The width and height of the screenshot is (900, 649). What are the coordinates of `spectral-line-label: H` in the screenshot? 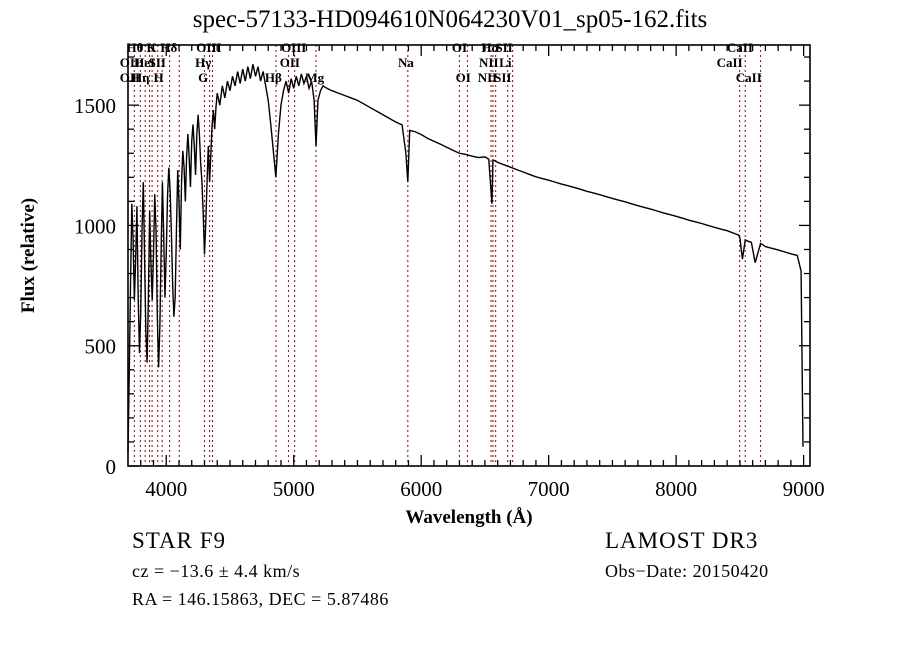 It's located at (159, 77).